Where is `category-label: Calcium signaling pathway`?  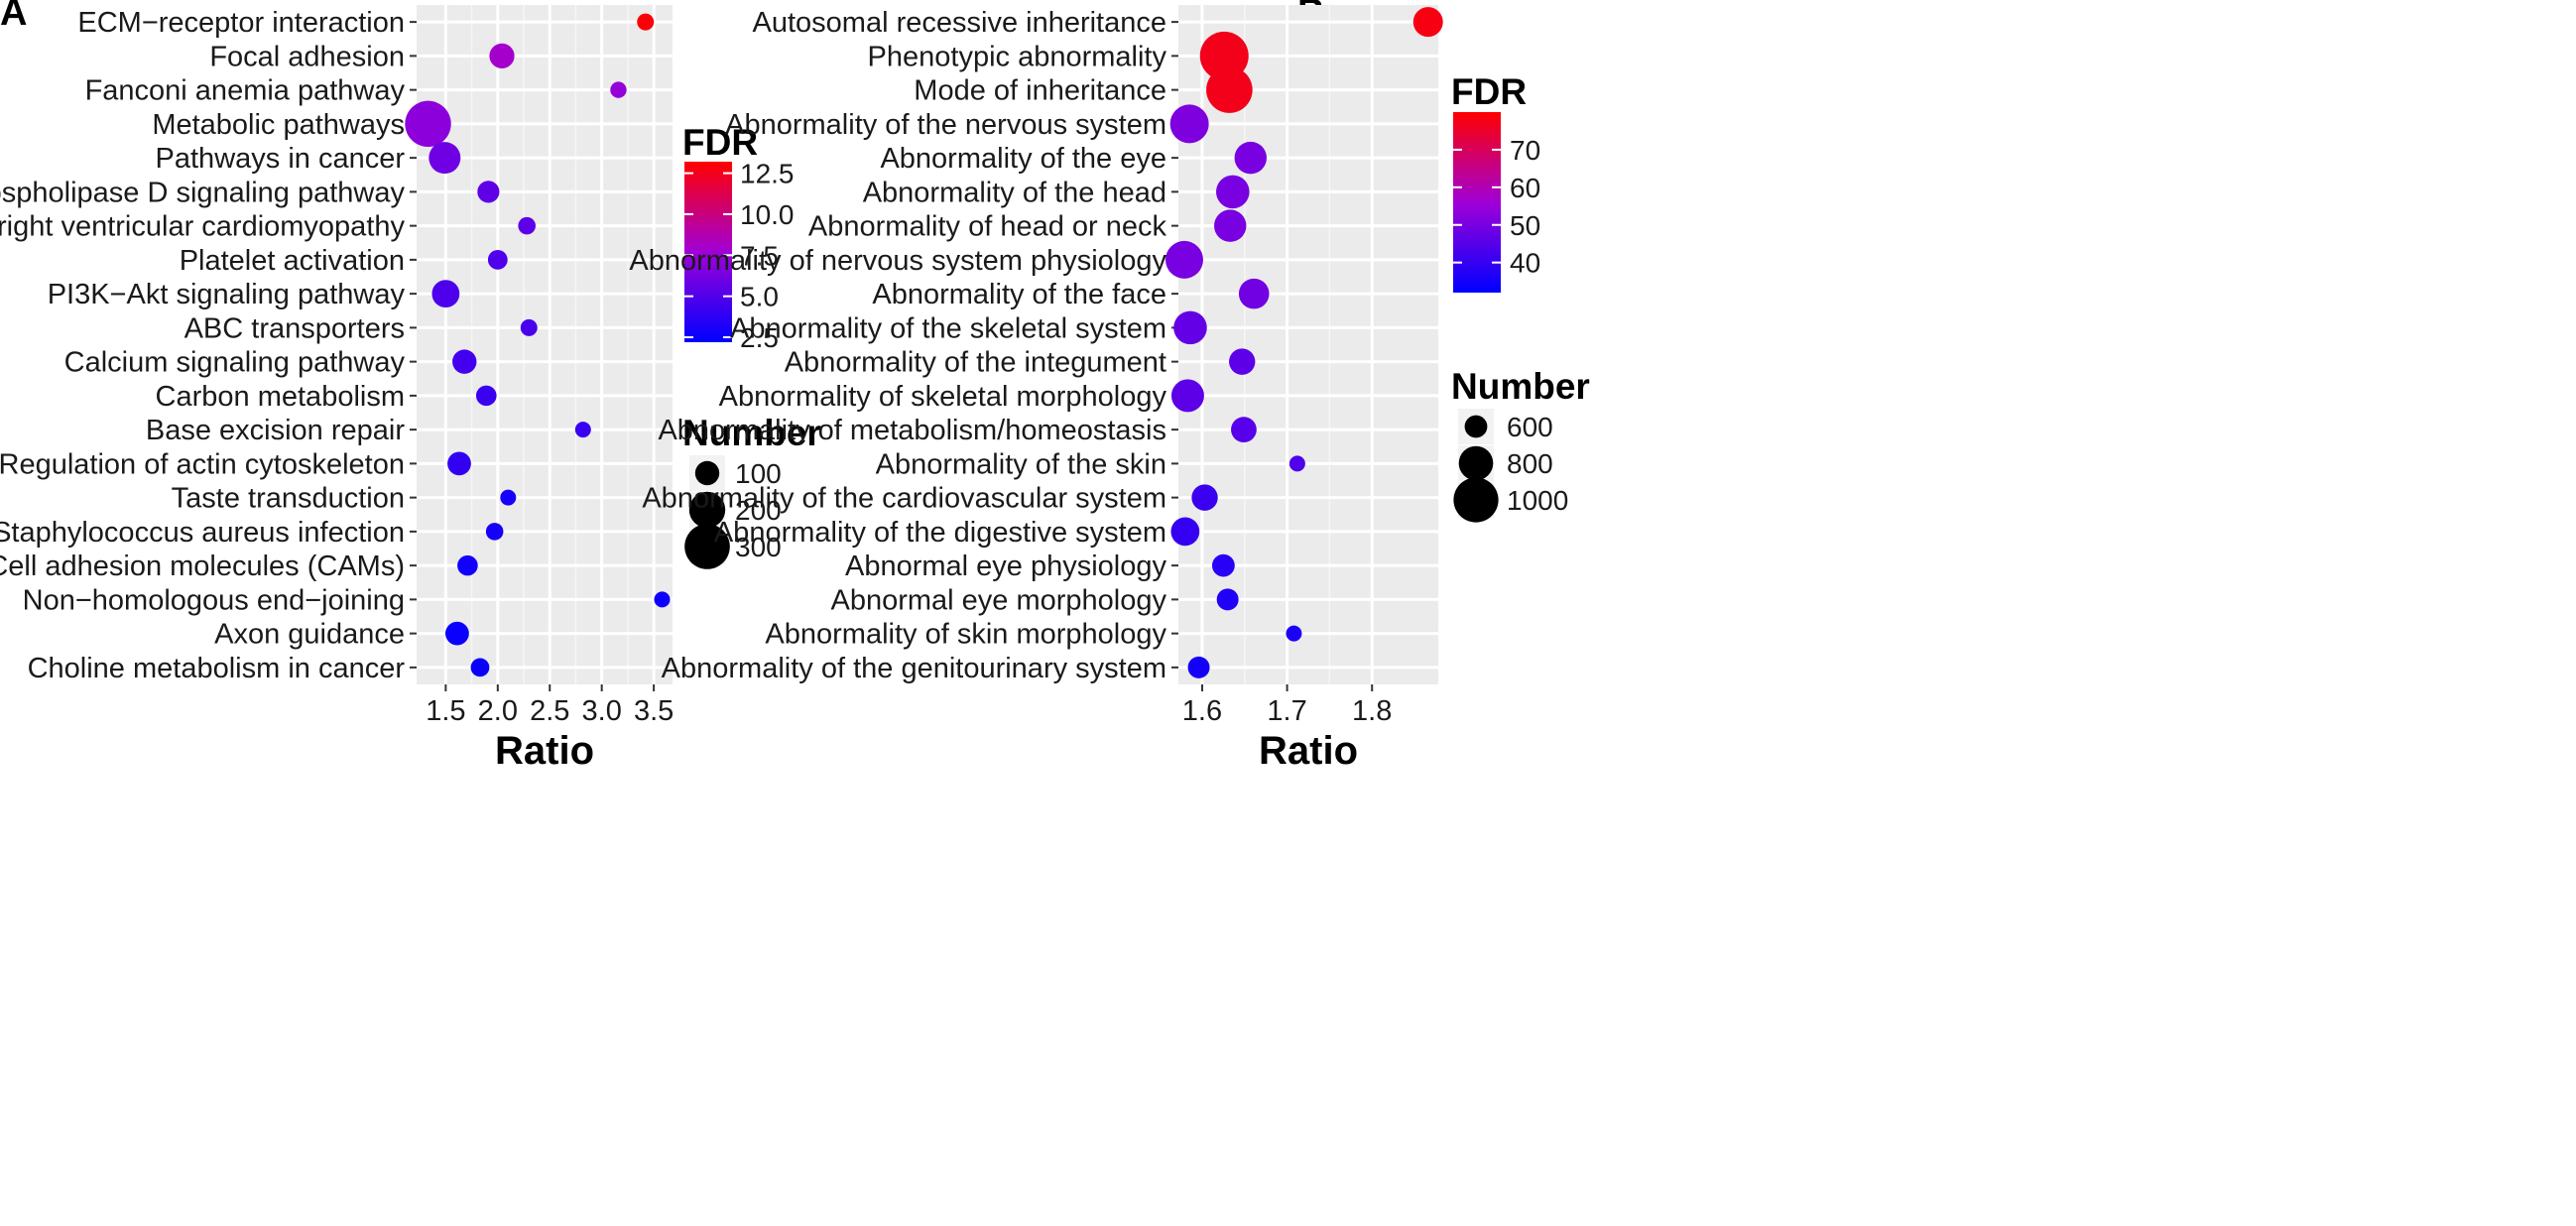 category-label: Calcium signaling pathway is located at coordinates (235, 363).